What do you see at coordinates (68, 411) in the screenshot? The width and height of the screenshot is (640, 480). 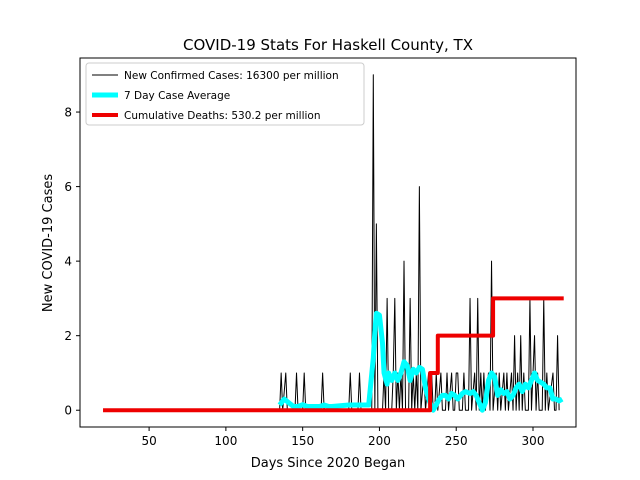 I see `y-tick-label: 0` at bounding box center [68, 411].